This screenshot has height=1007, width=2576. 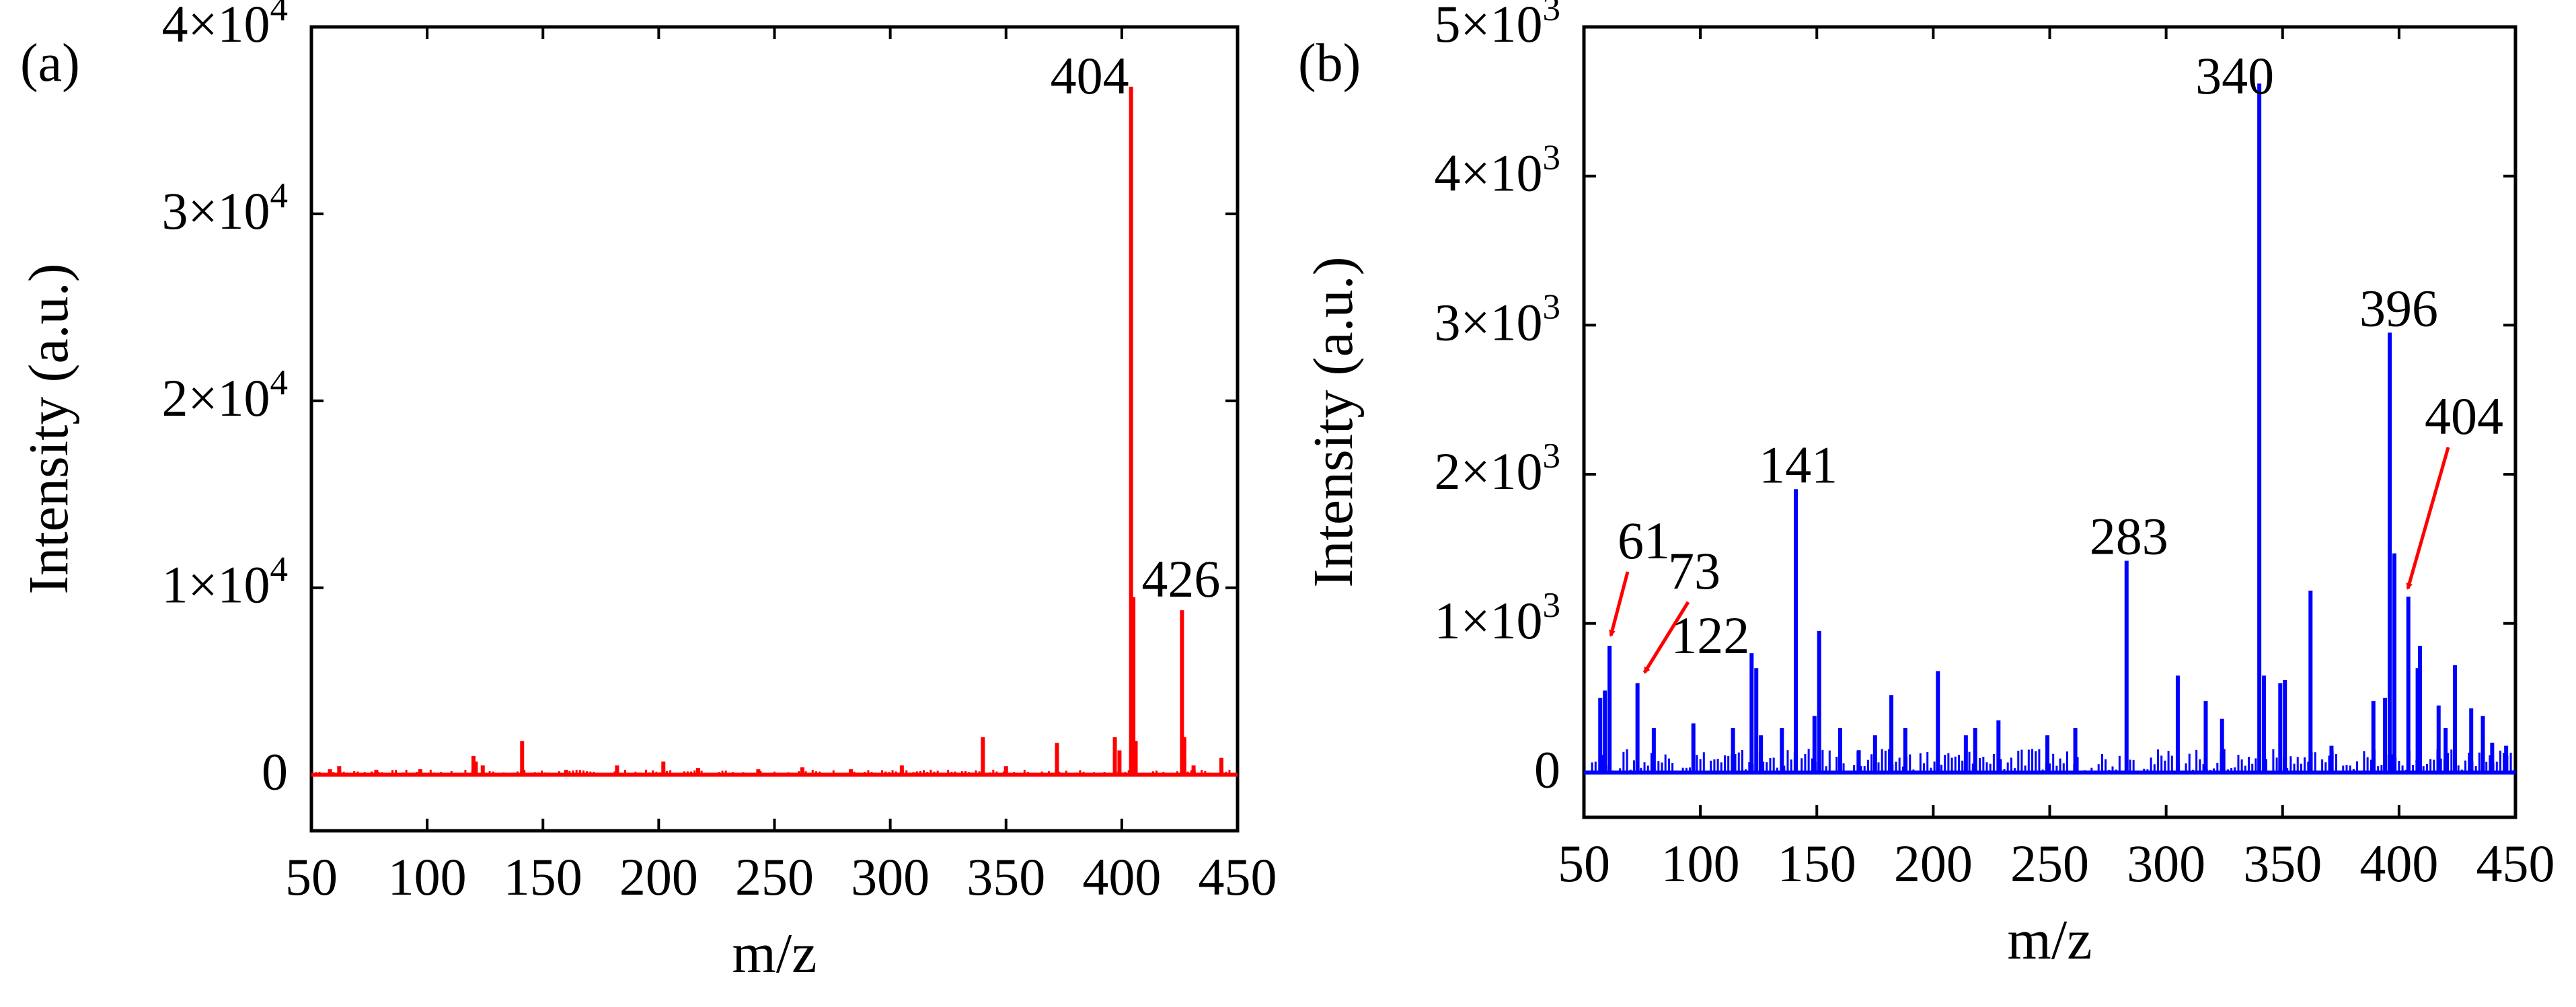 I want to click on peak-label: 73, so click(x=1694, y=571).